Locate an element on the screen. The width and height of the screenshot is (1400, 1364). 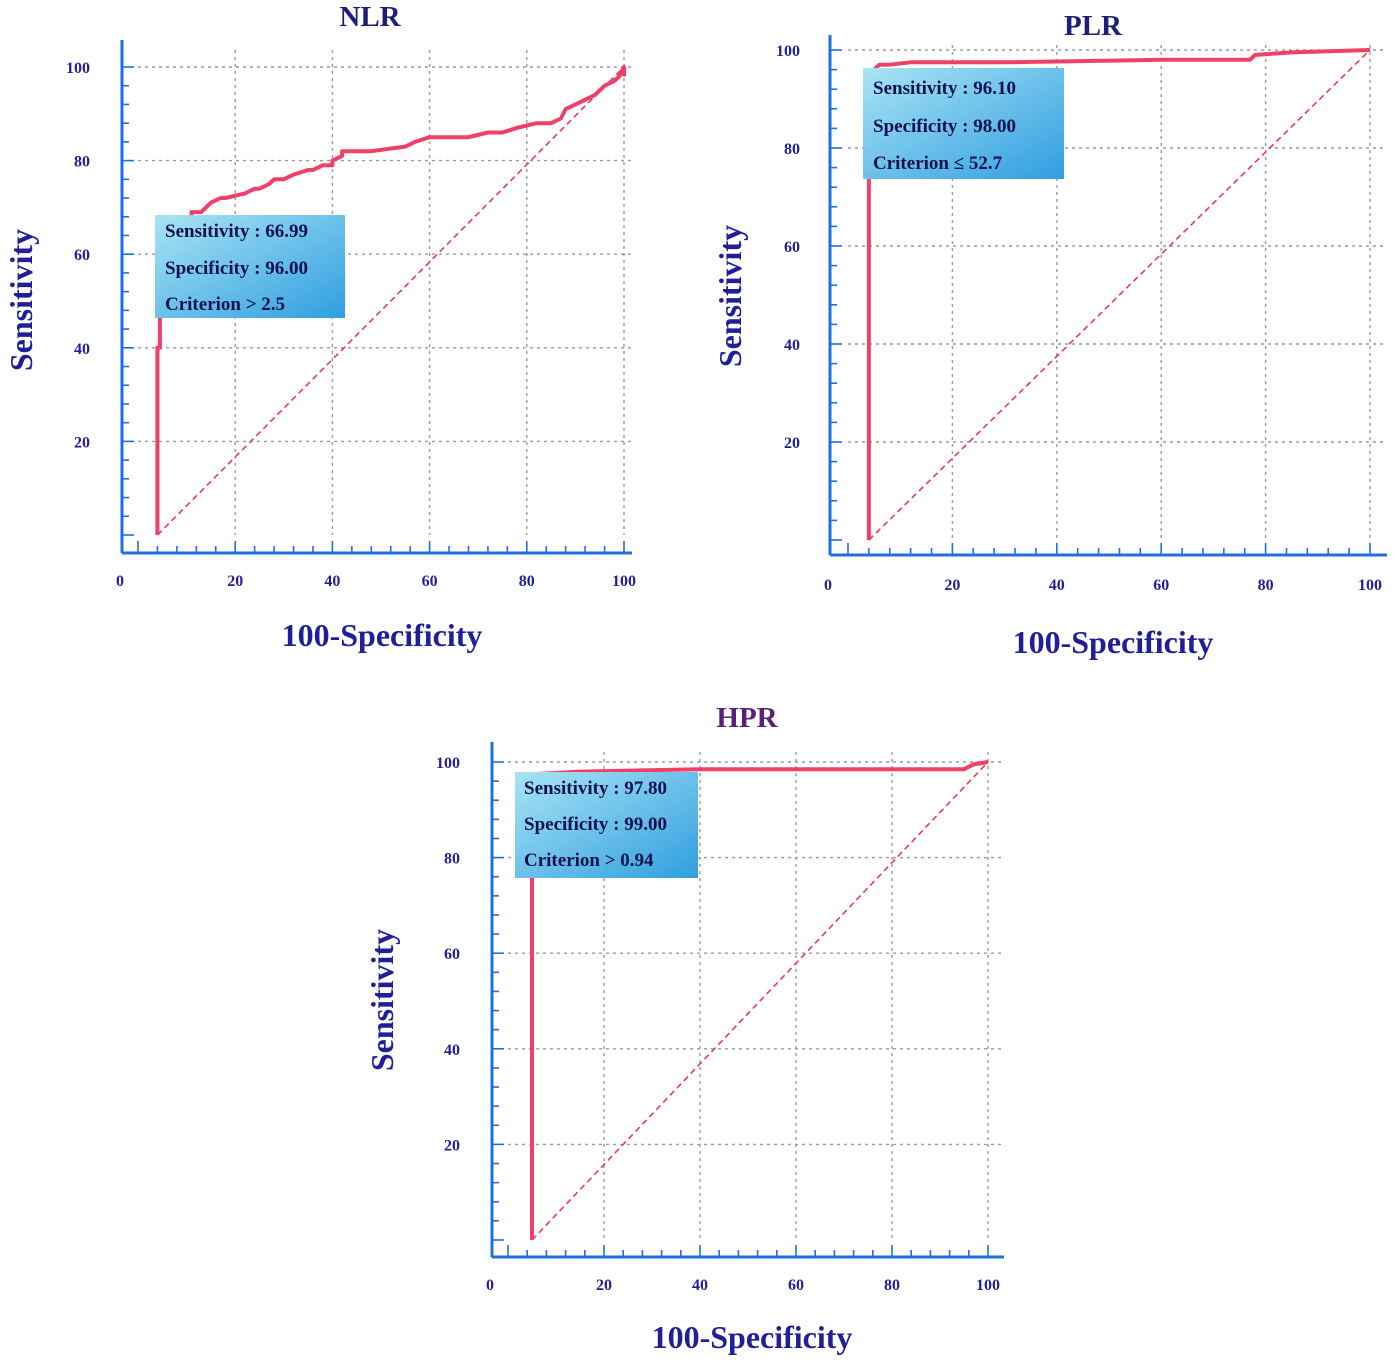
plr-x-tick-label: 0 is located at coordinates (828, 585).